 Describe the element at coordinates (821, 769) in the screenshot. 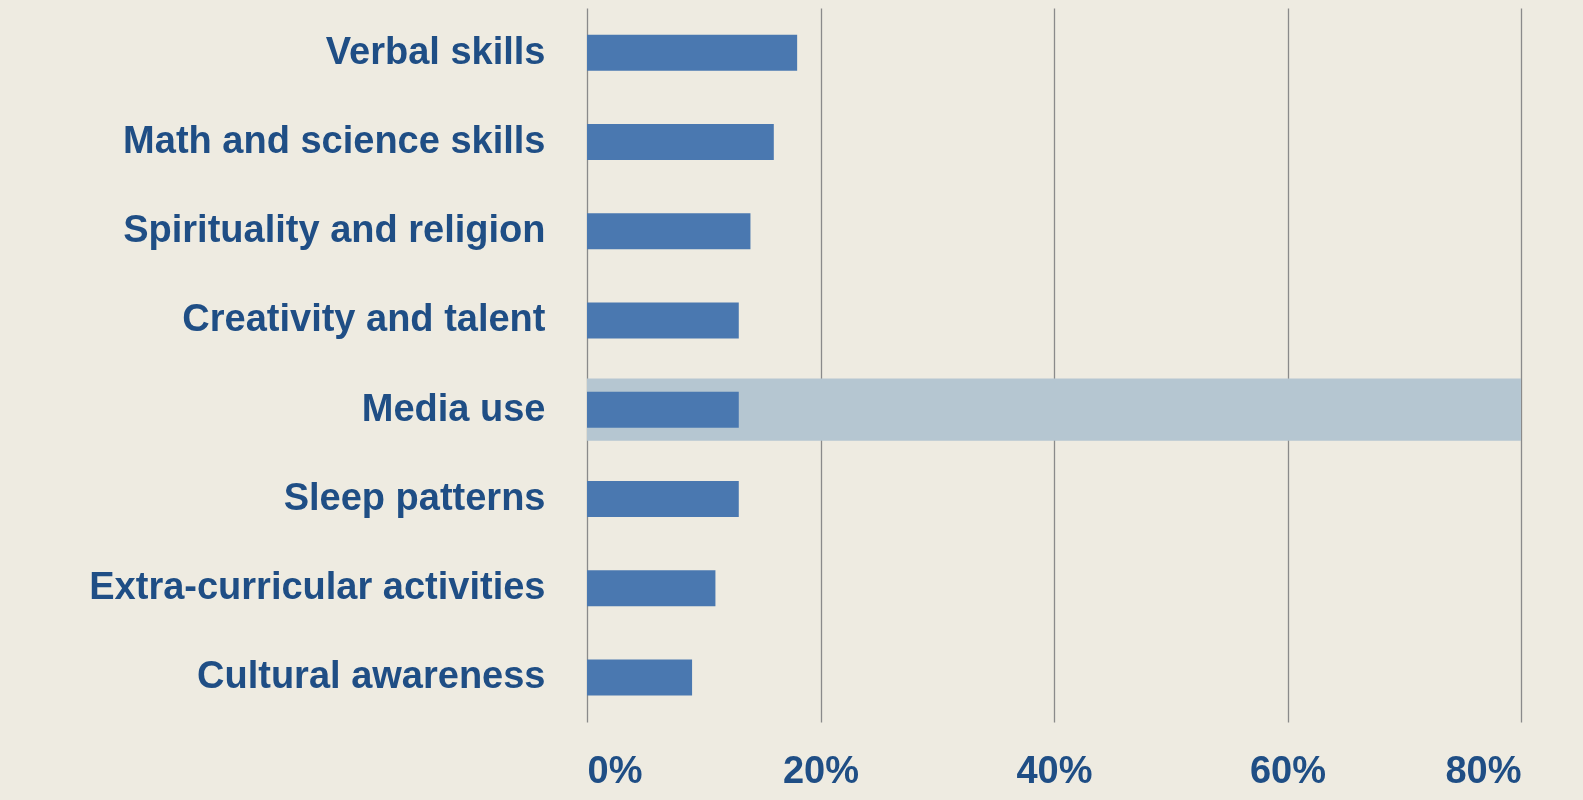

I see `x-tick-label: 20%` at that location.